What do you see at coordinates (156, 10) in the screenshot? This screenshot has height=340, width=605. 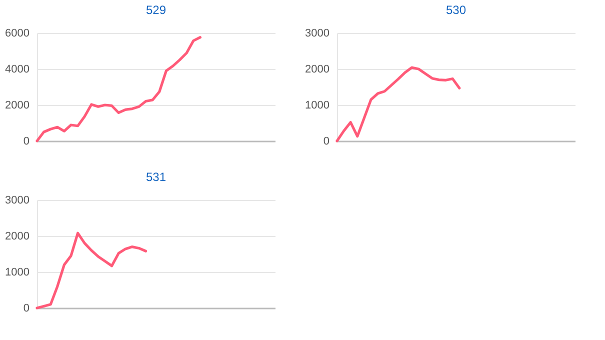 I see `chart-title: 529` at bounding box center [156, 10].